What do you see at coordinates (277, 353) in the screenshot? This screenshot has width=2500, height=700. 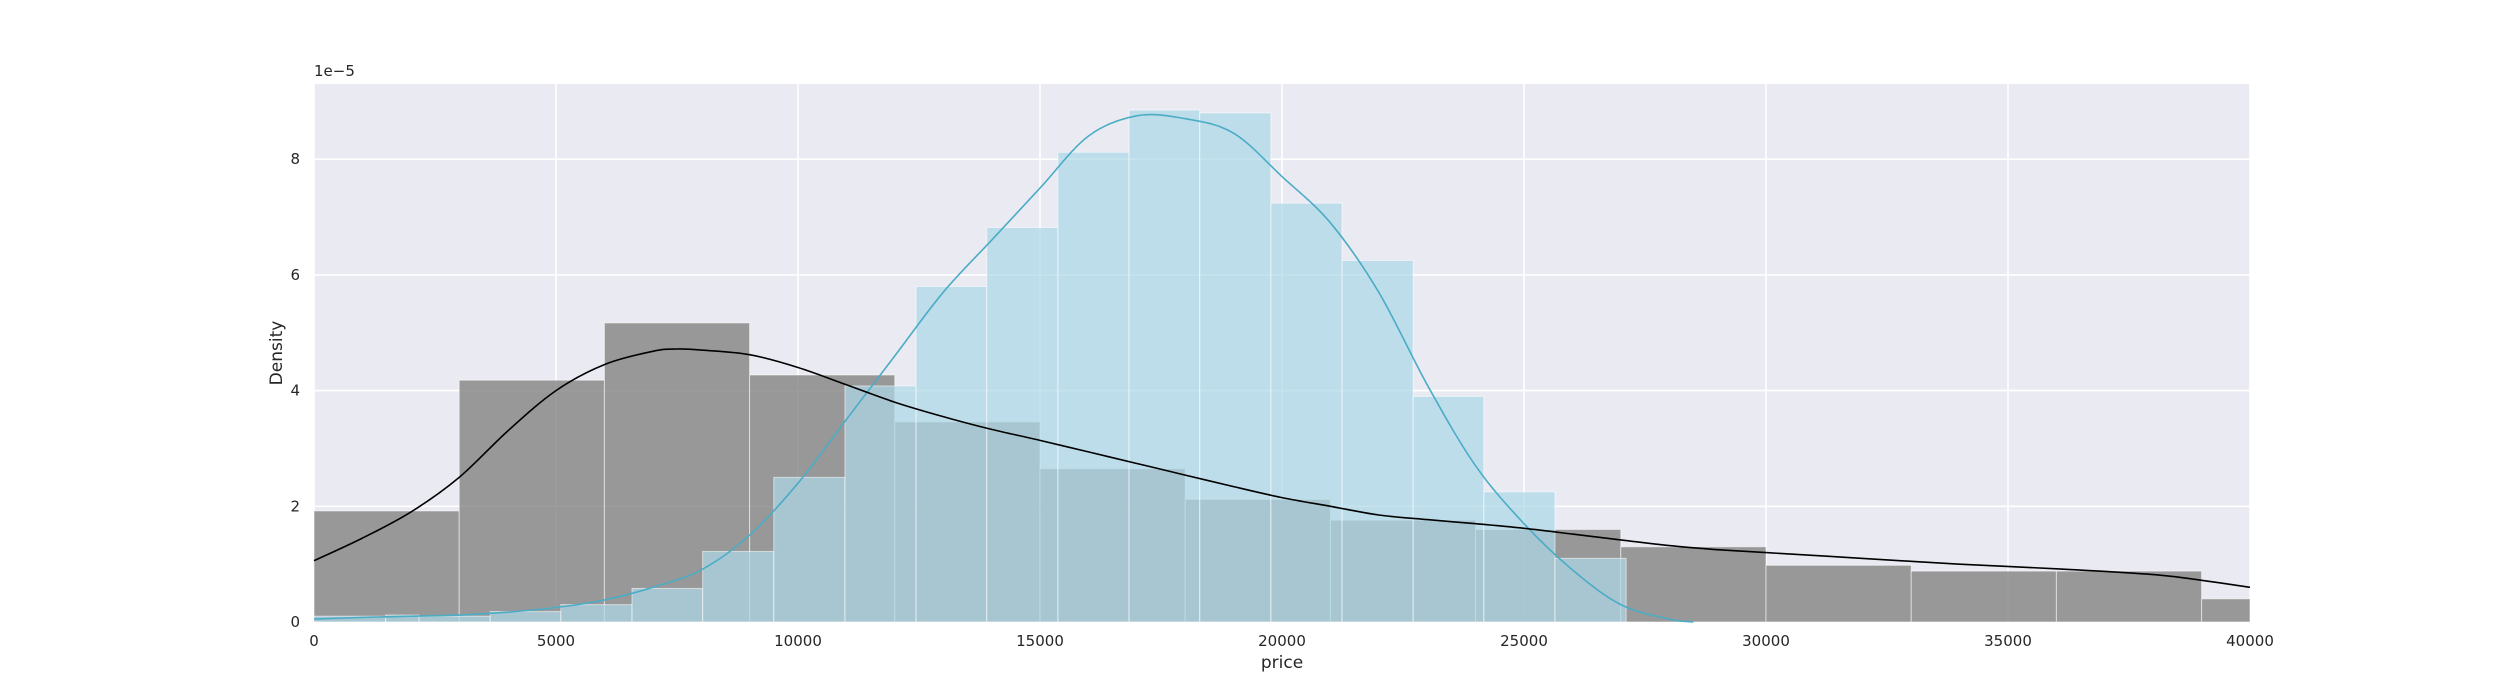 I see `y-axis-label: Density` at bounding box center [277, 353].